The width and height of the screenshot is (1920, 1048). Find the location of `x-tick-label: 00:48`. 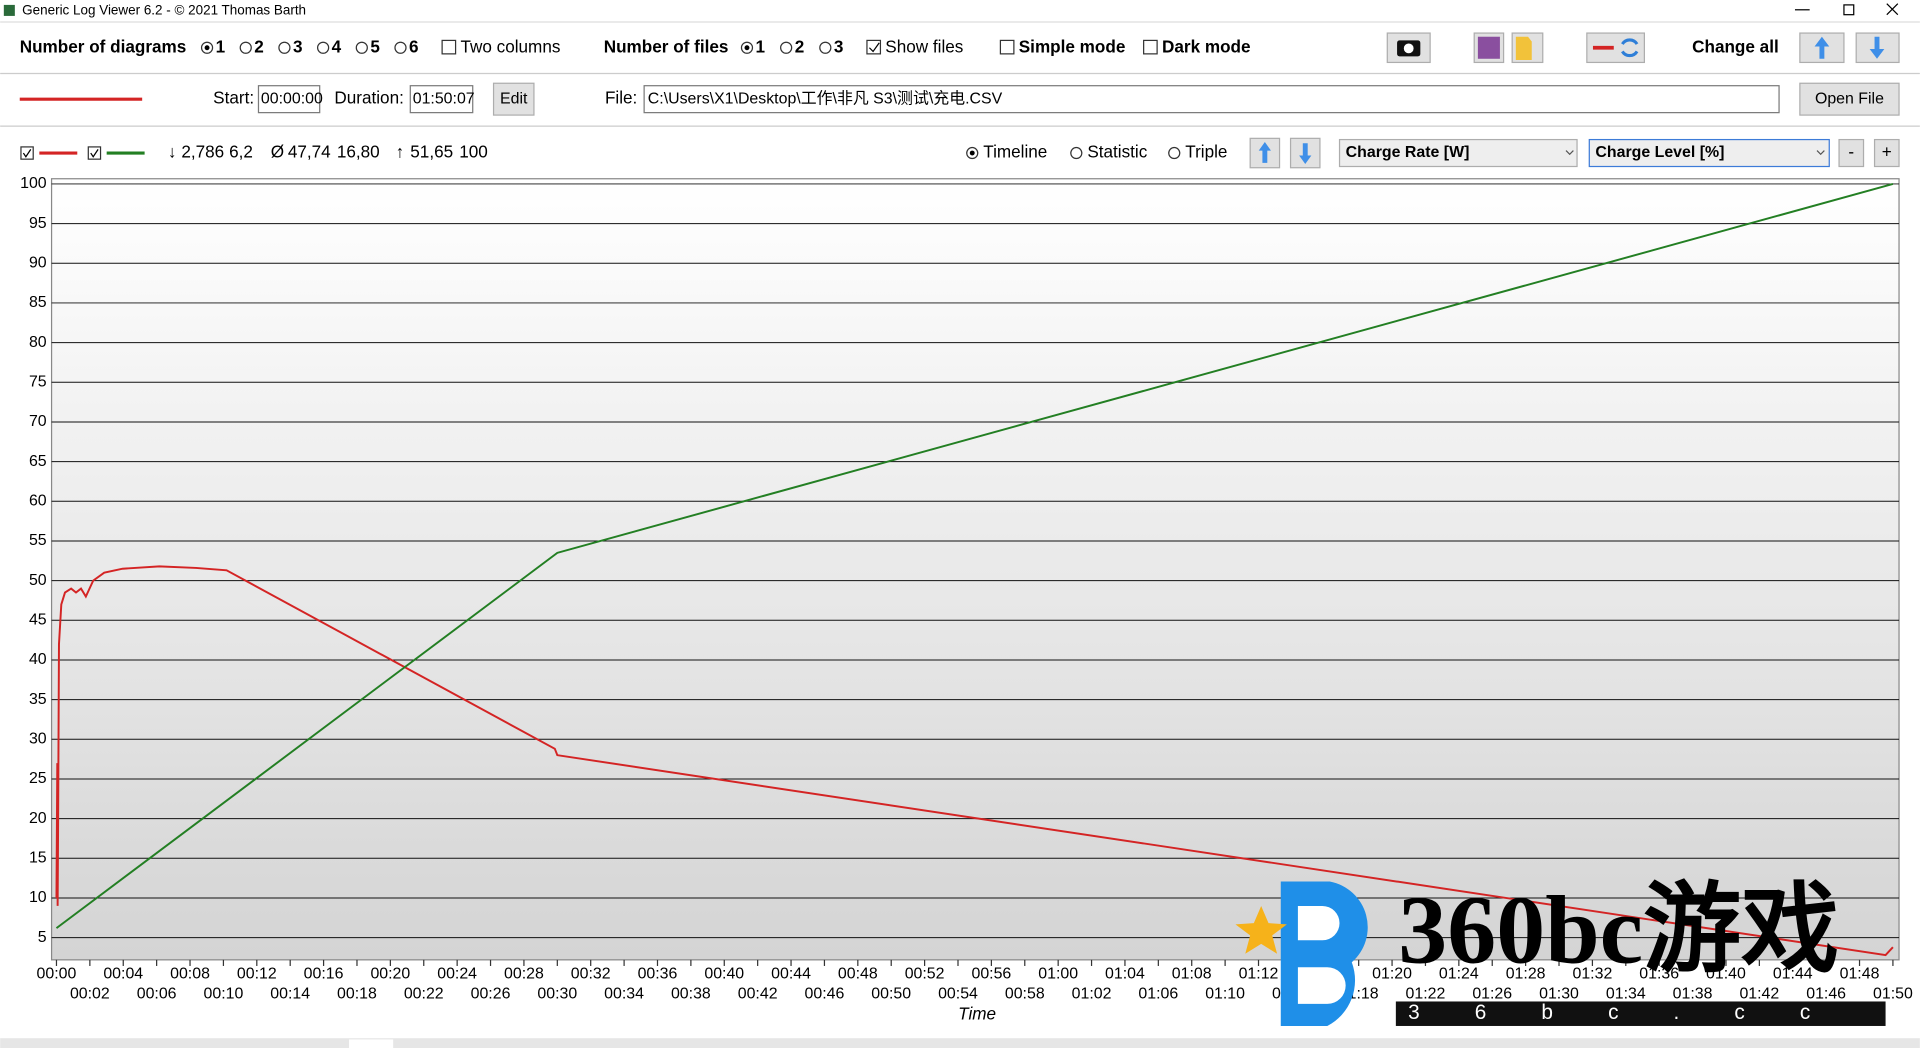

x-tick-label: 00:48 is located at coordinates (858, 974).